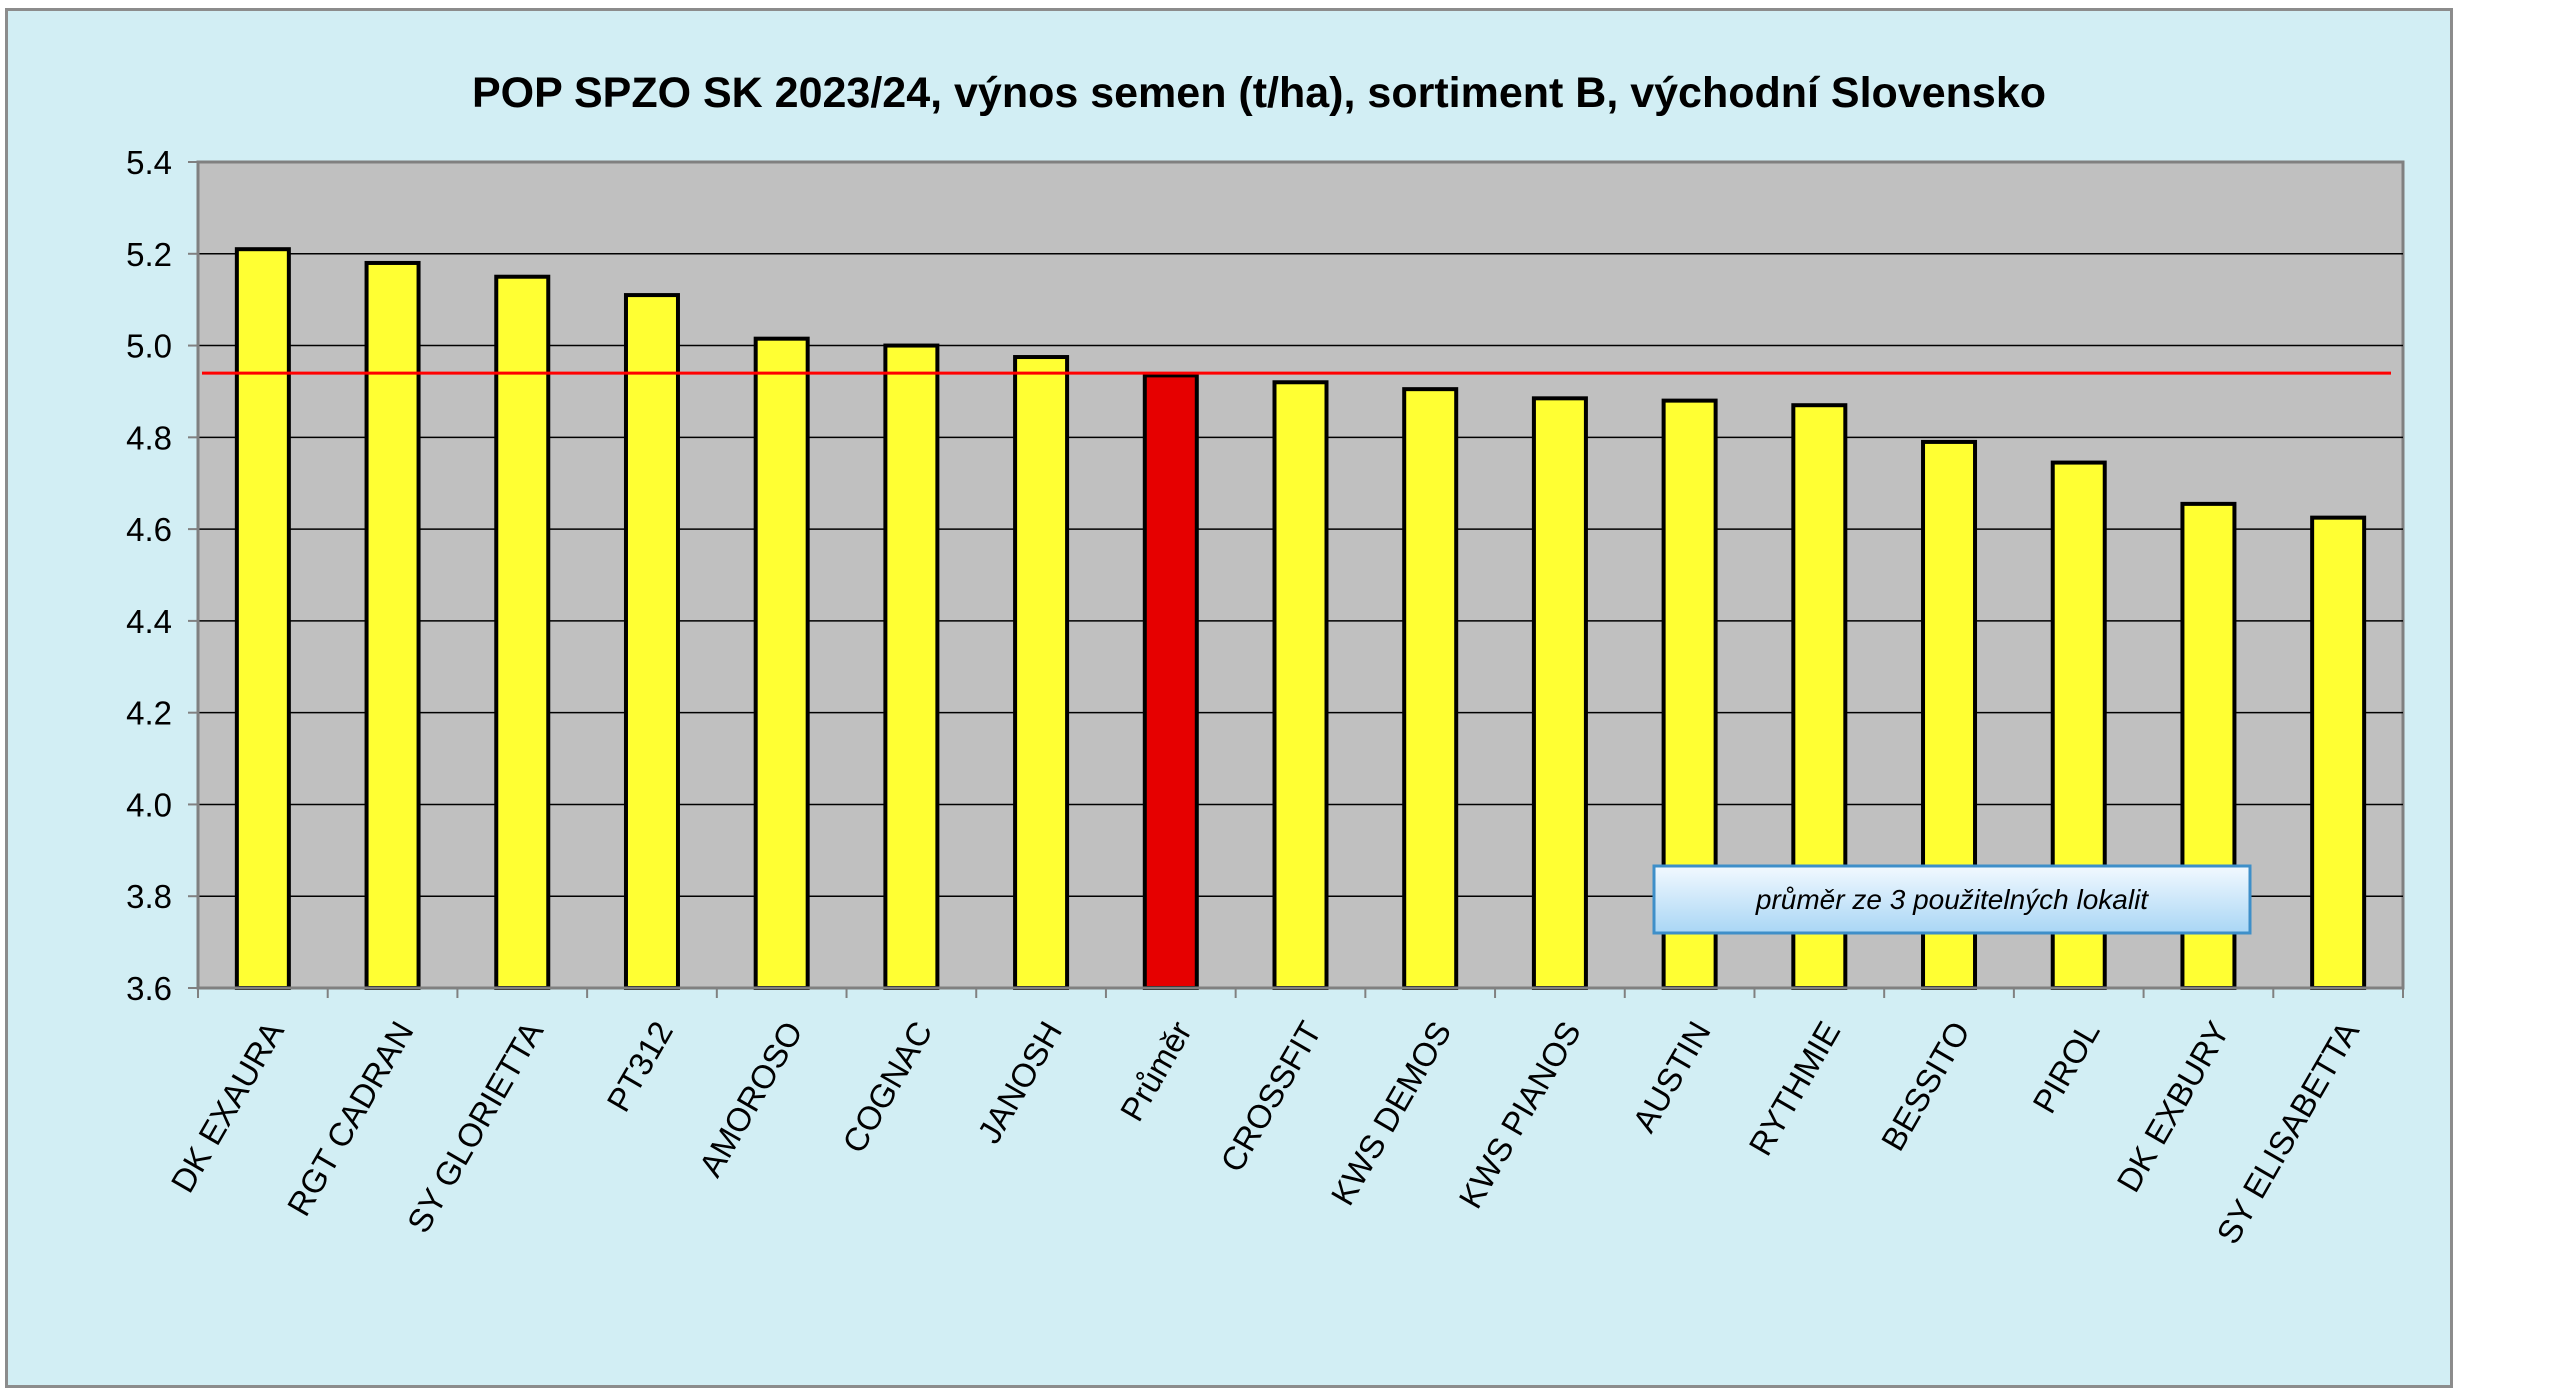  What do you see at coordinates (227, 1107) in the screenshot?
I see `x-category-label: DK EXAURA` at bounding box center [227, 1107].